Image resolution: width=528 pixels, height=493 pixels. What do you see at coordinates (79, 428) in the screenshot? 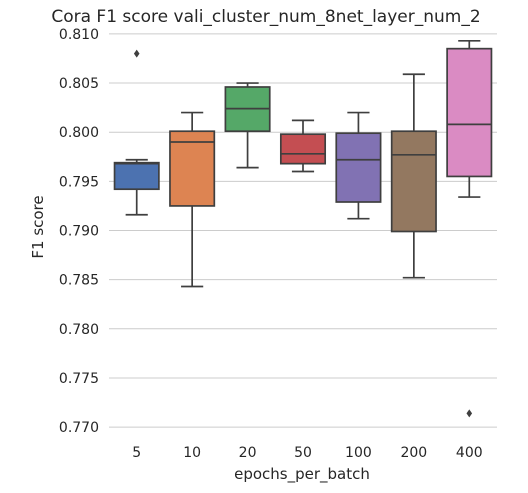
I see `y-tick-label: 0.770` at bounding box center [79, 428].